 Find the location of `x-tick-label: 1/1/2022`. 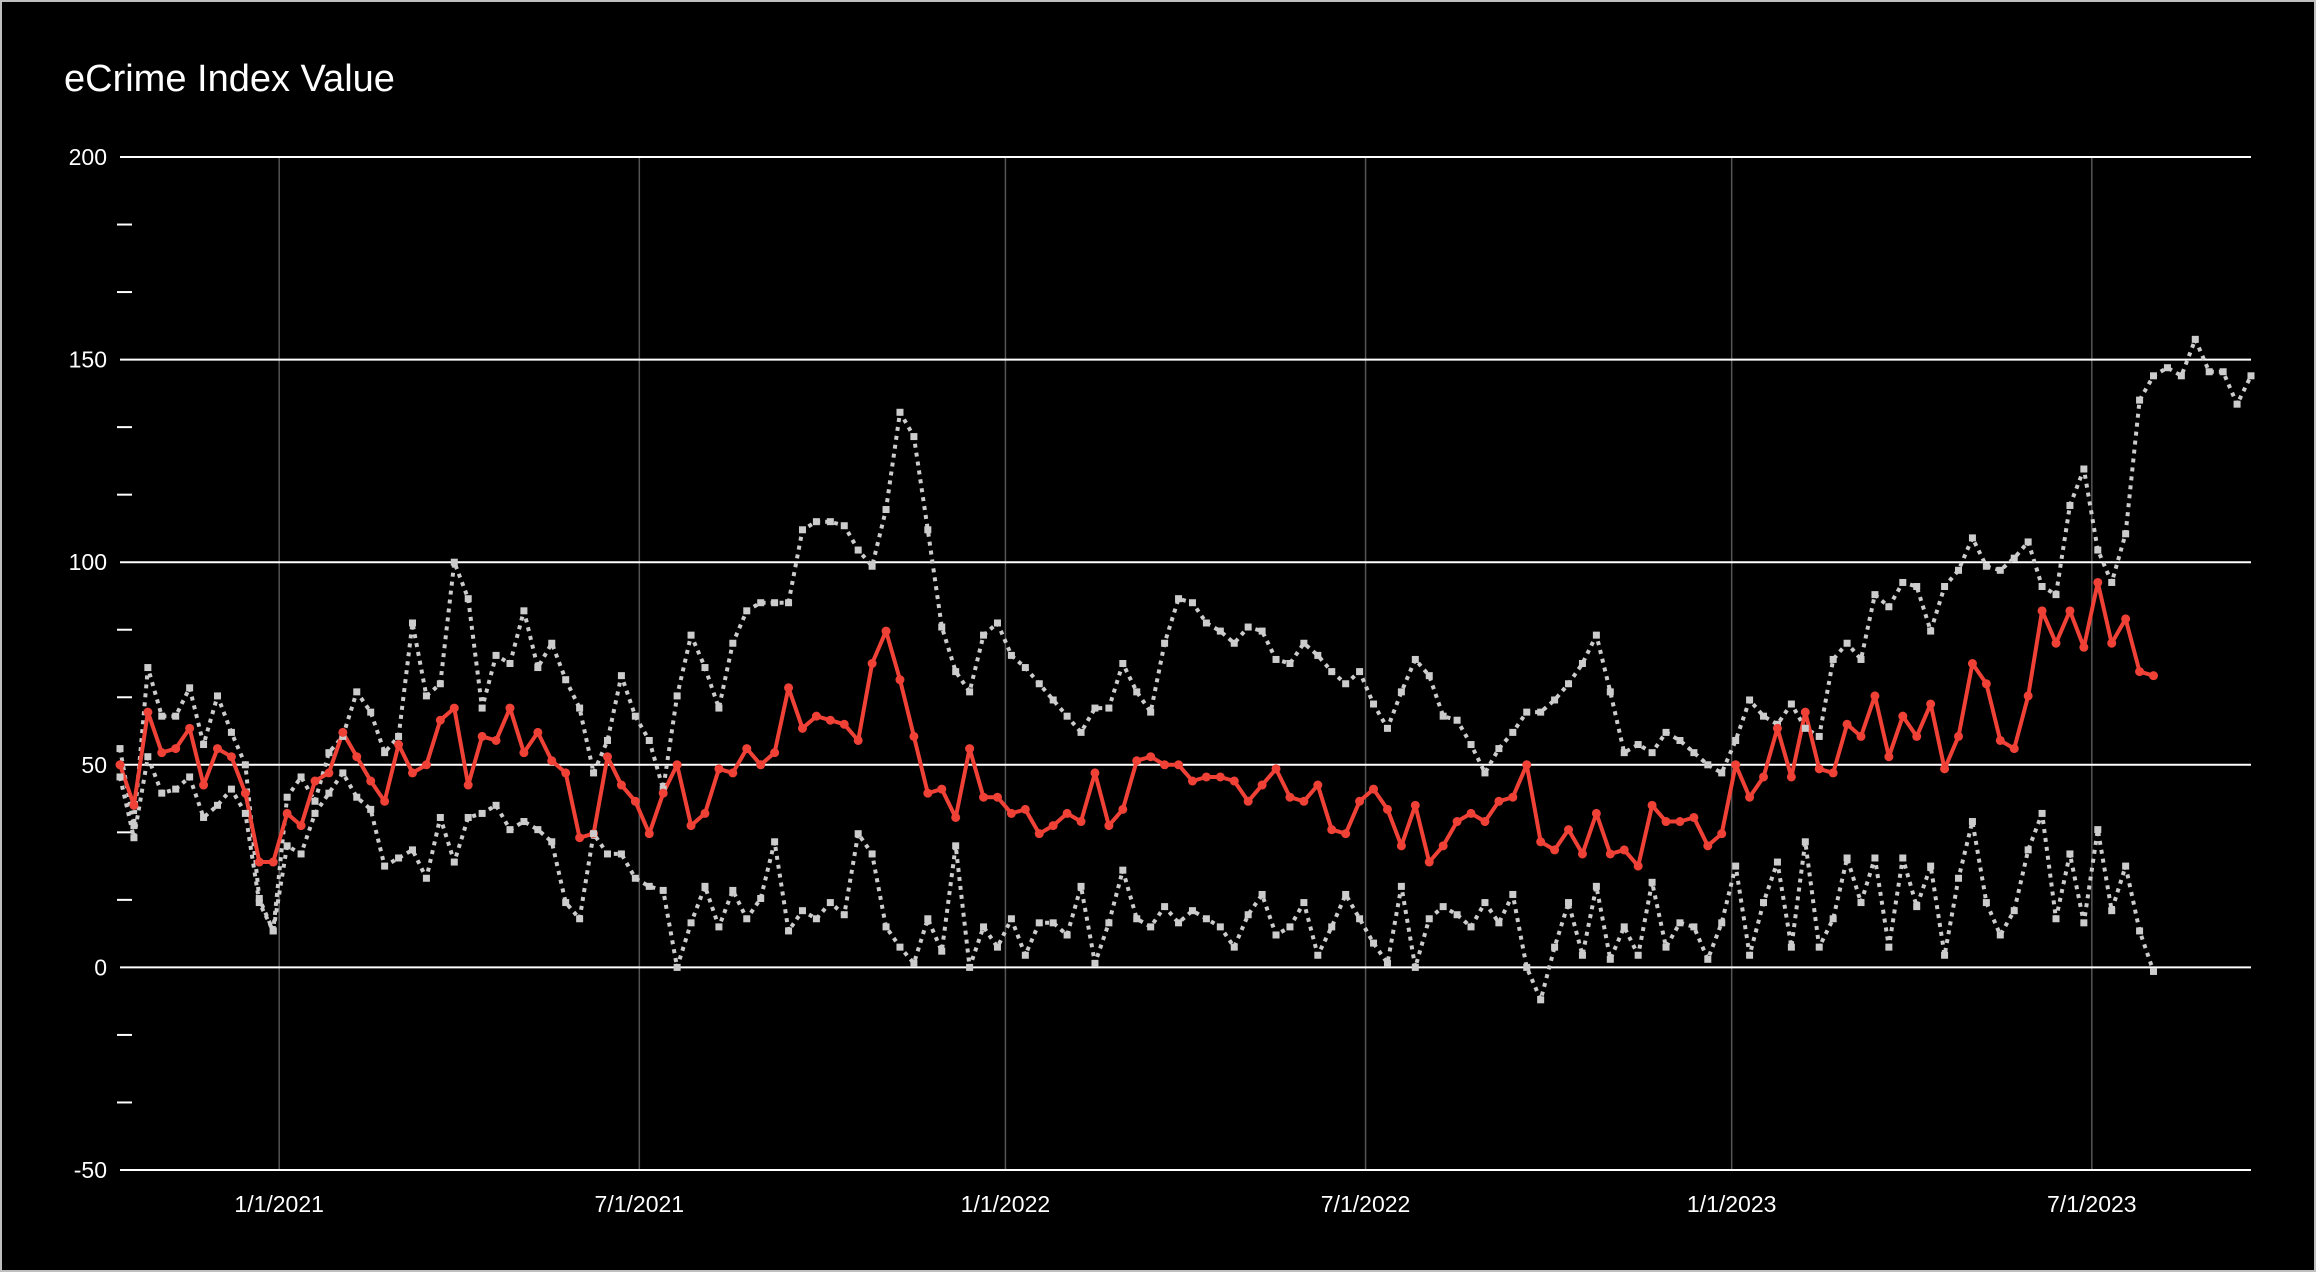

x-tick-label: 1/1/2022 is located at coordinates (1006, 1204).